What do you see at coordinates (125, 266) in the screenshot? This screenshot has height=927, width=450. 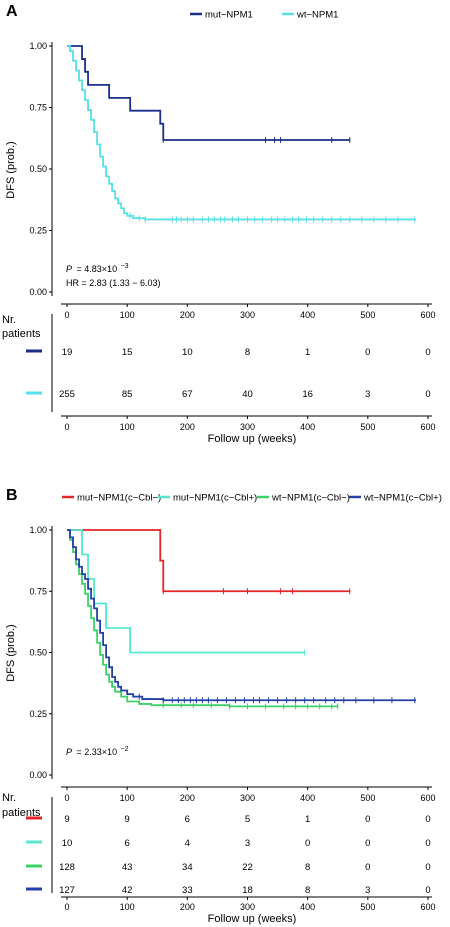 I see `panel-a-pvalue-exp: −3` at bounding box center [125, 266].